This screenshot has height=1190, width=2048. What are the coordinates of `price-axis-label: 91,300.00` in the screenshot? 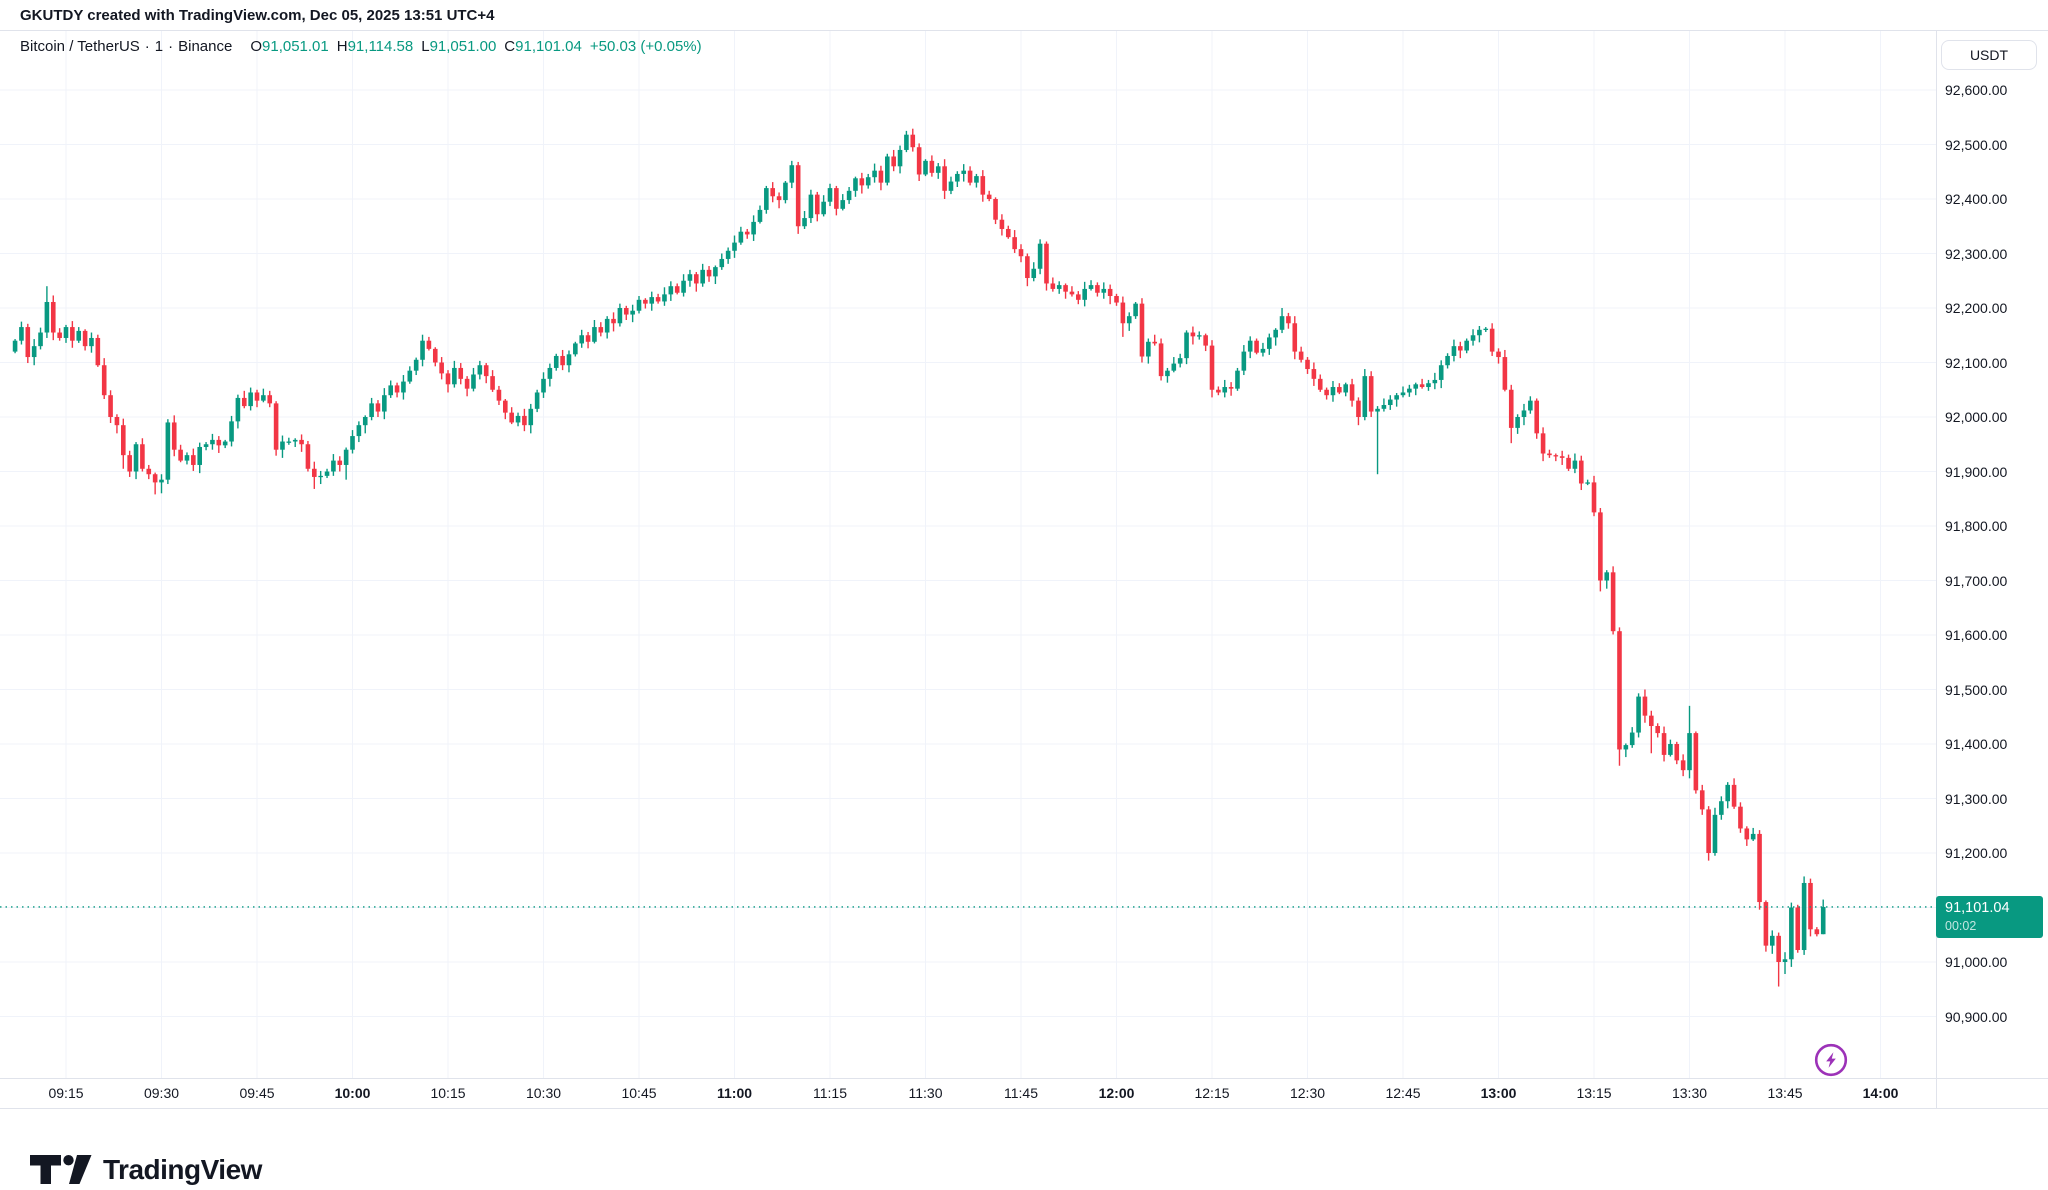 It's located at (1976, 798).